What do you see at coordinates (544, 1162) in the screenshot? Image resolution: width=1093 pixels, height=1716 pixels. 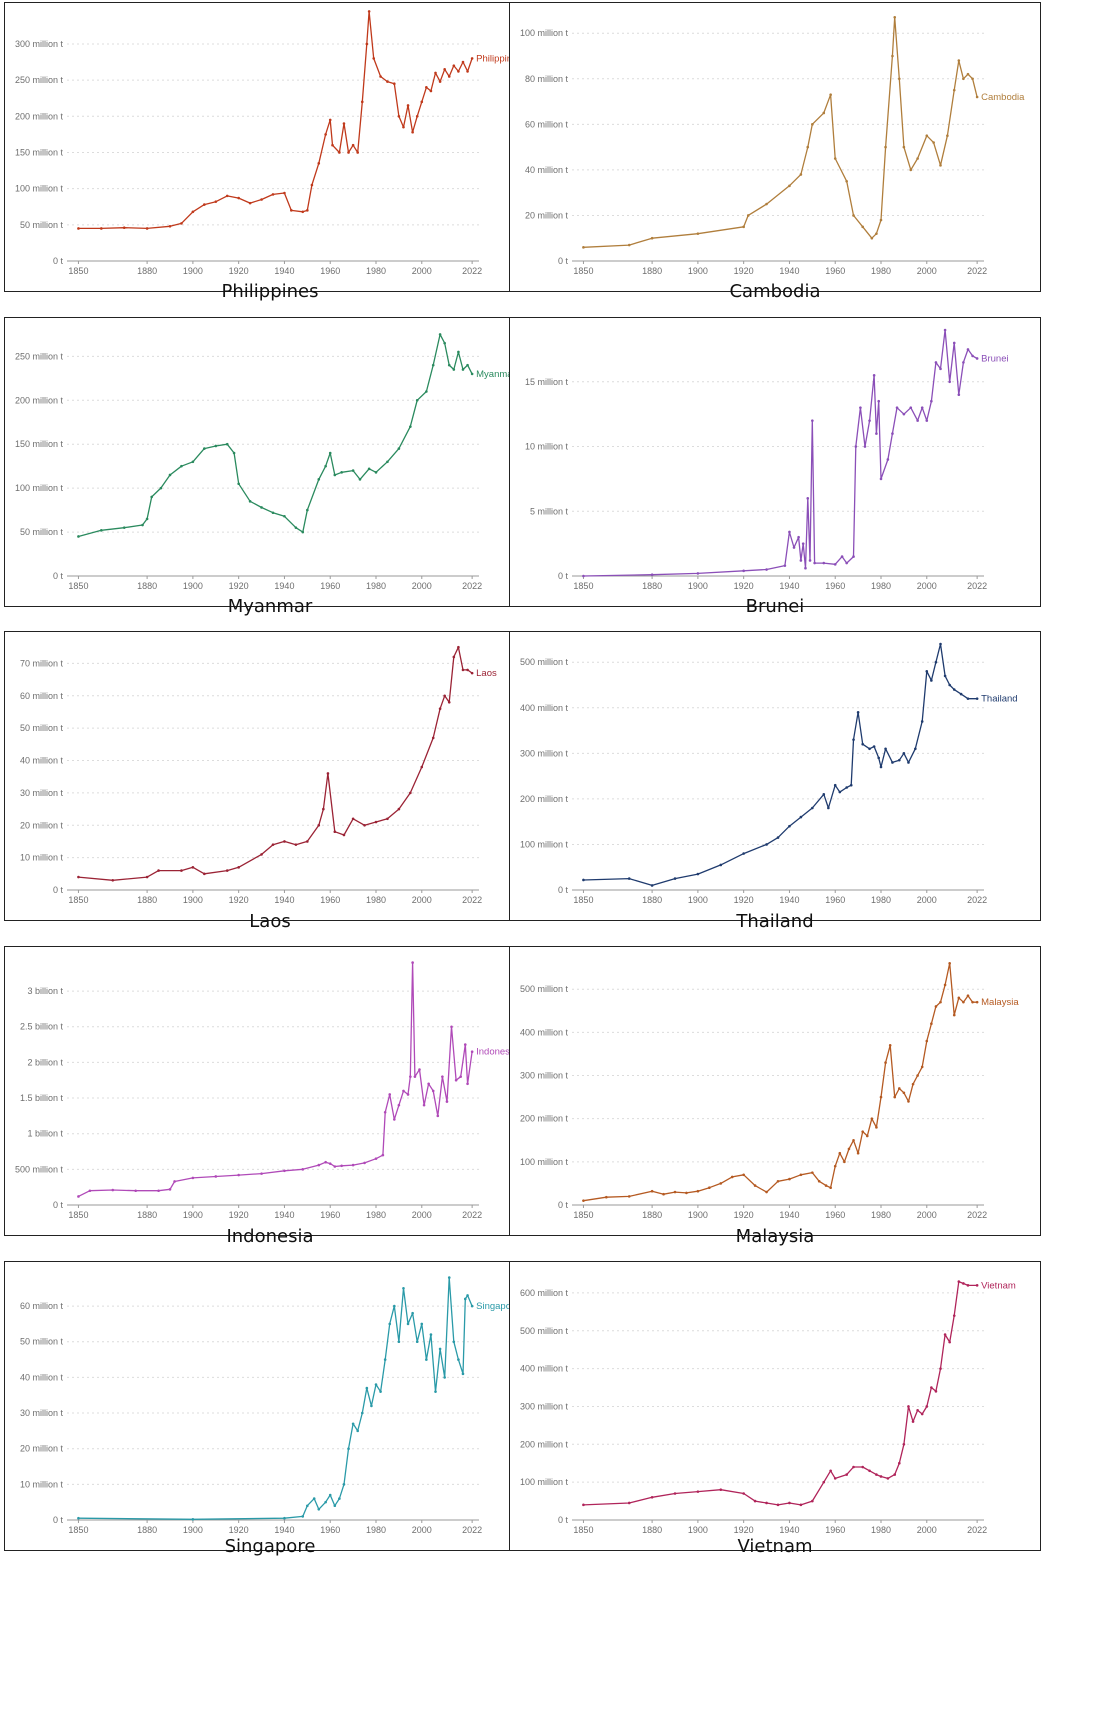 I see `y-tick-label: 100 million t` at bounding box center [544, 1162].